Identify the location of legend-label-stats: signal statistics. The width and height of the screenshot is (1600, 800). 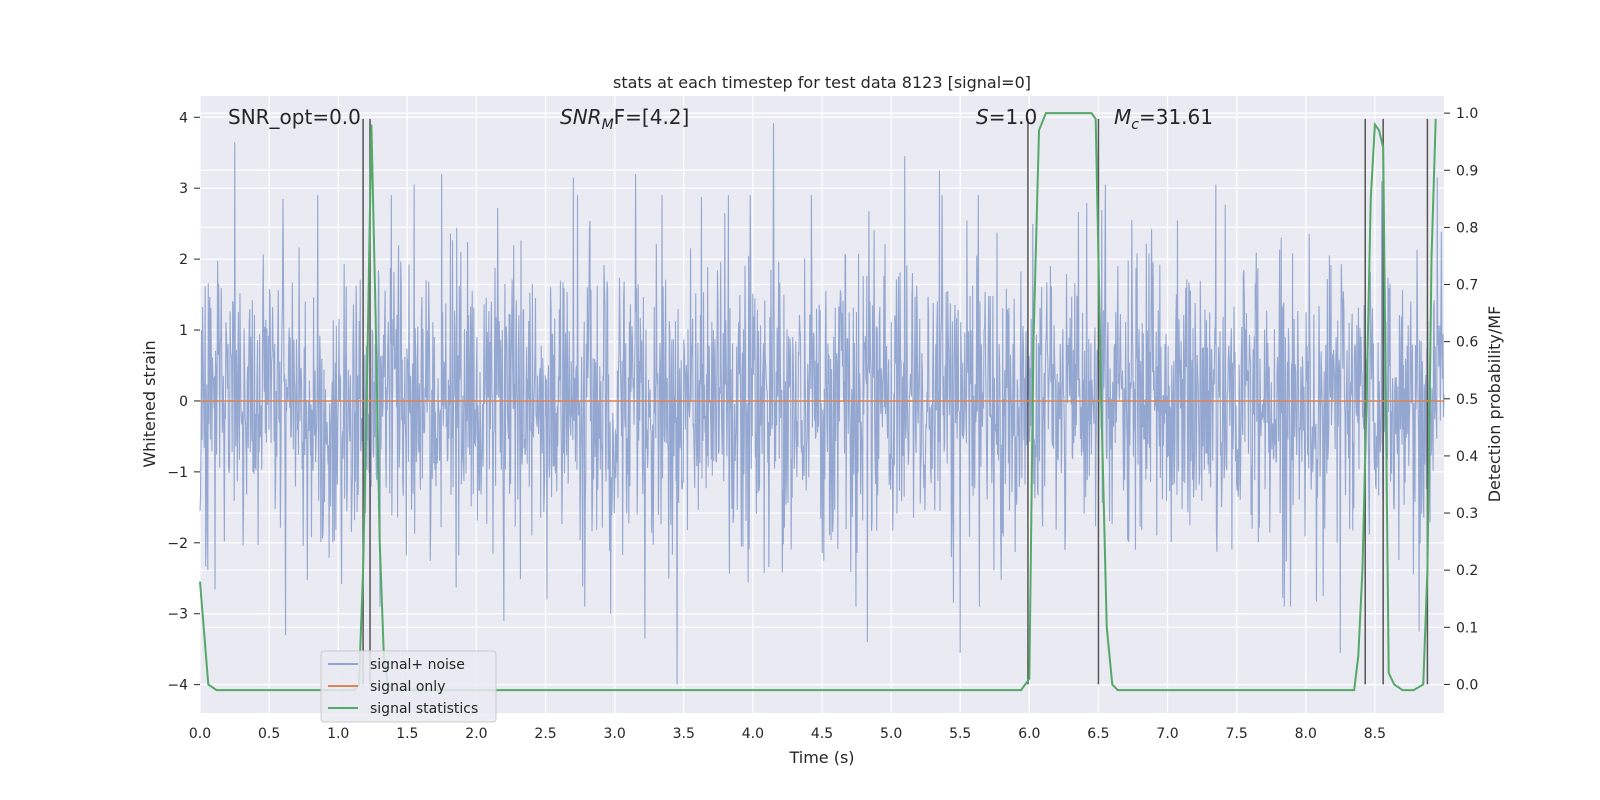
(424, 709).